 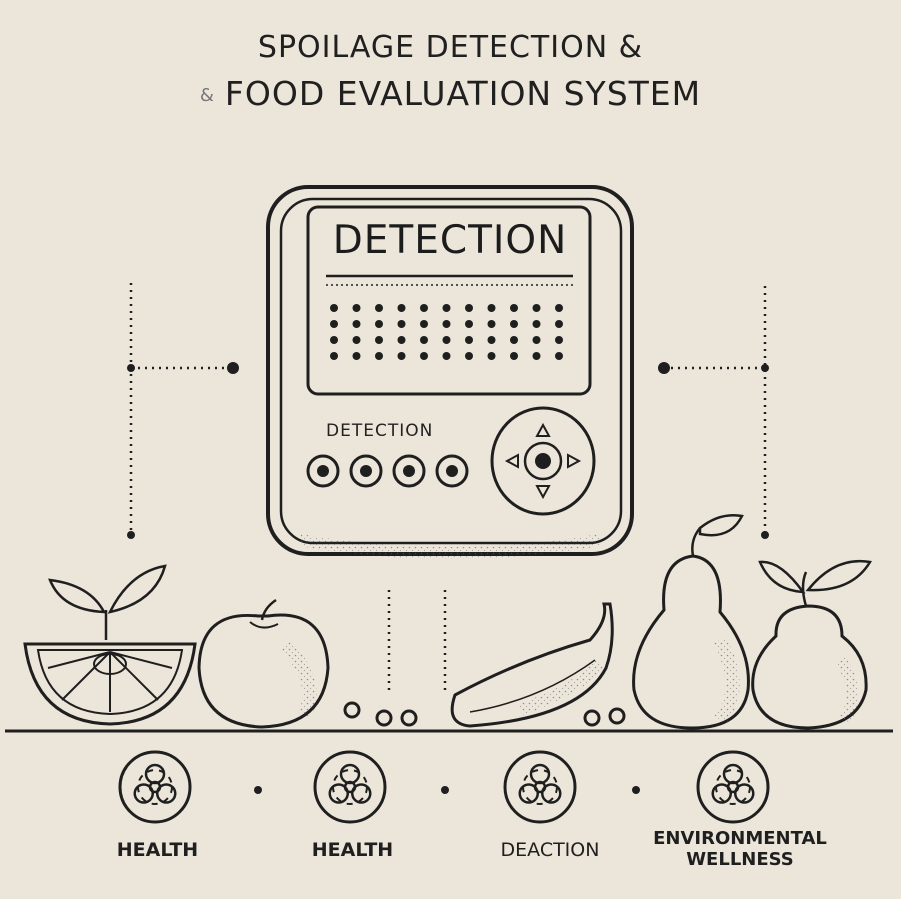 I want to click on pear-small-illustration, so click(x=812, y=644).